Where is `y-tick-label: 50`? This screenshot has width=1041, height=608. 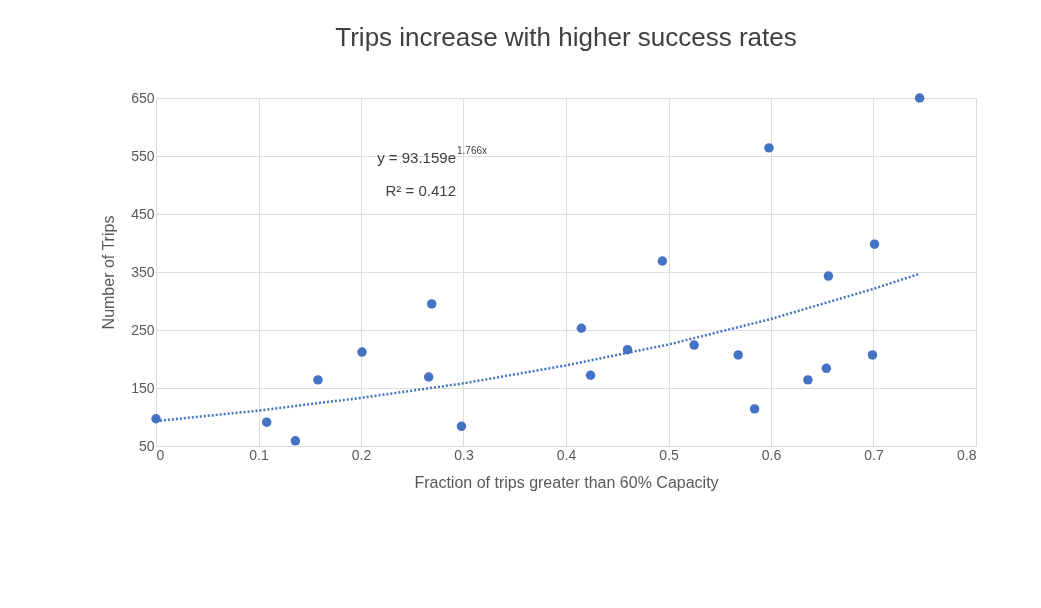 y-tick-label: 50 is located at coordinates (146, 445).